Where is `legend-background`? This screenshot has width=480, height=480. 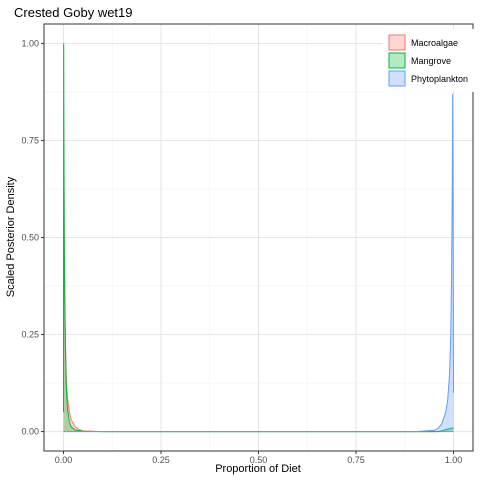 legend-background is located at coordinates (429, 60).